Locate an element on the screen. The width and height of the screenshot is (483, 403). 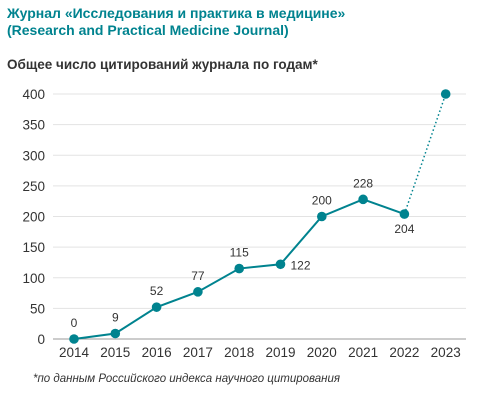
x-tick-label: 2020 is located at coordinates (322, 352).